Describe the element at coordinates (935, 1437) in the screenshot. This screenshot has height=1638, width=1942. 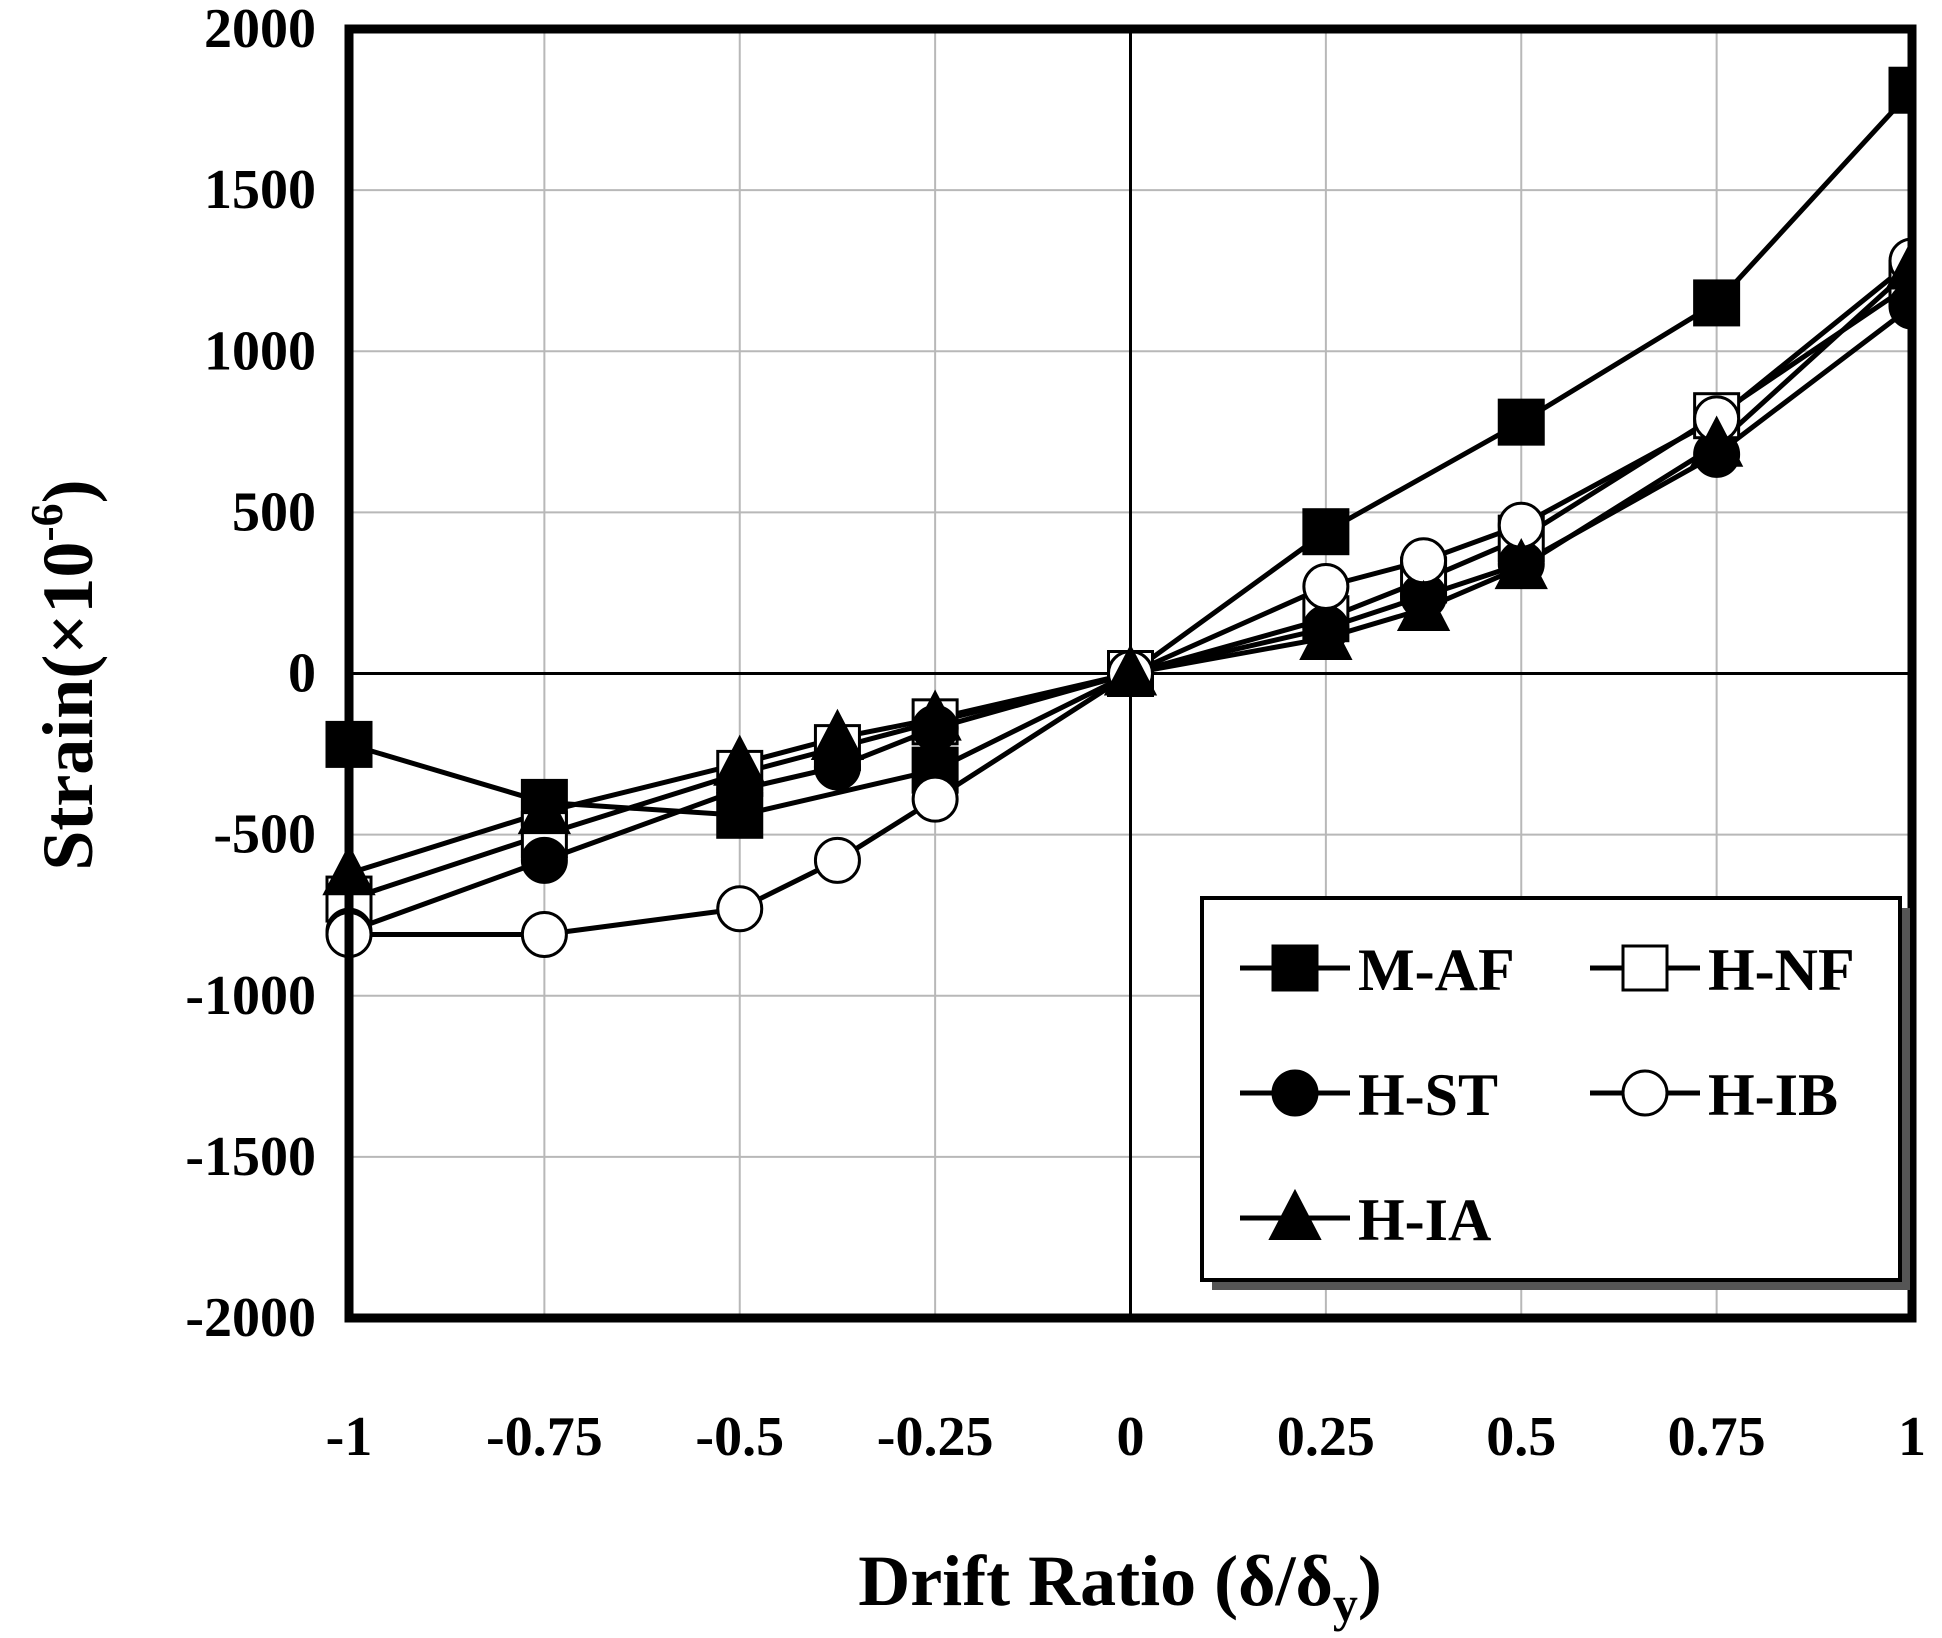
I see `x-tick-label: -0.25` at that location.